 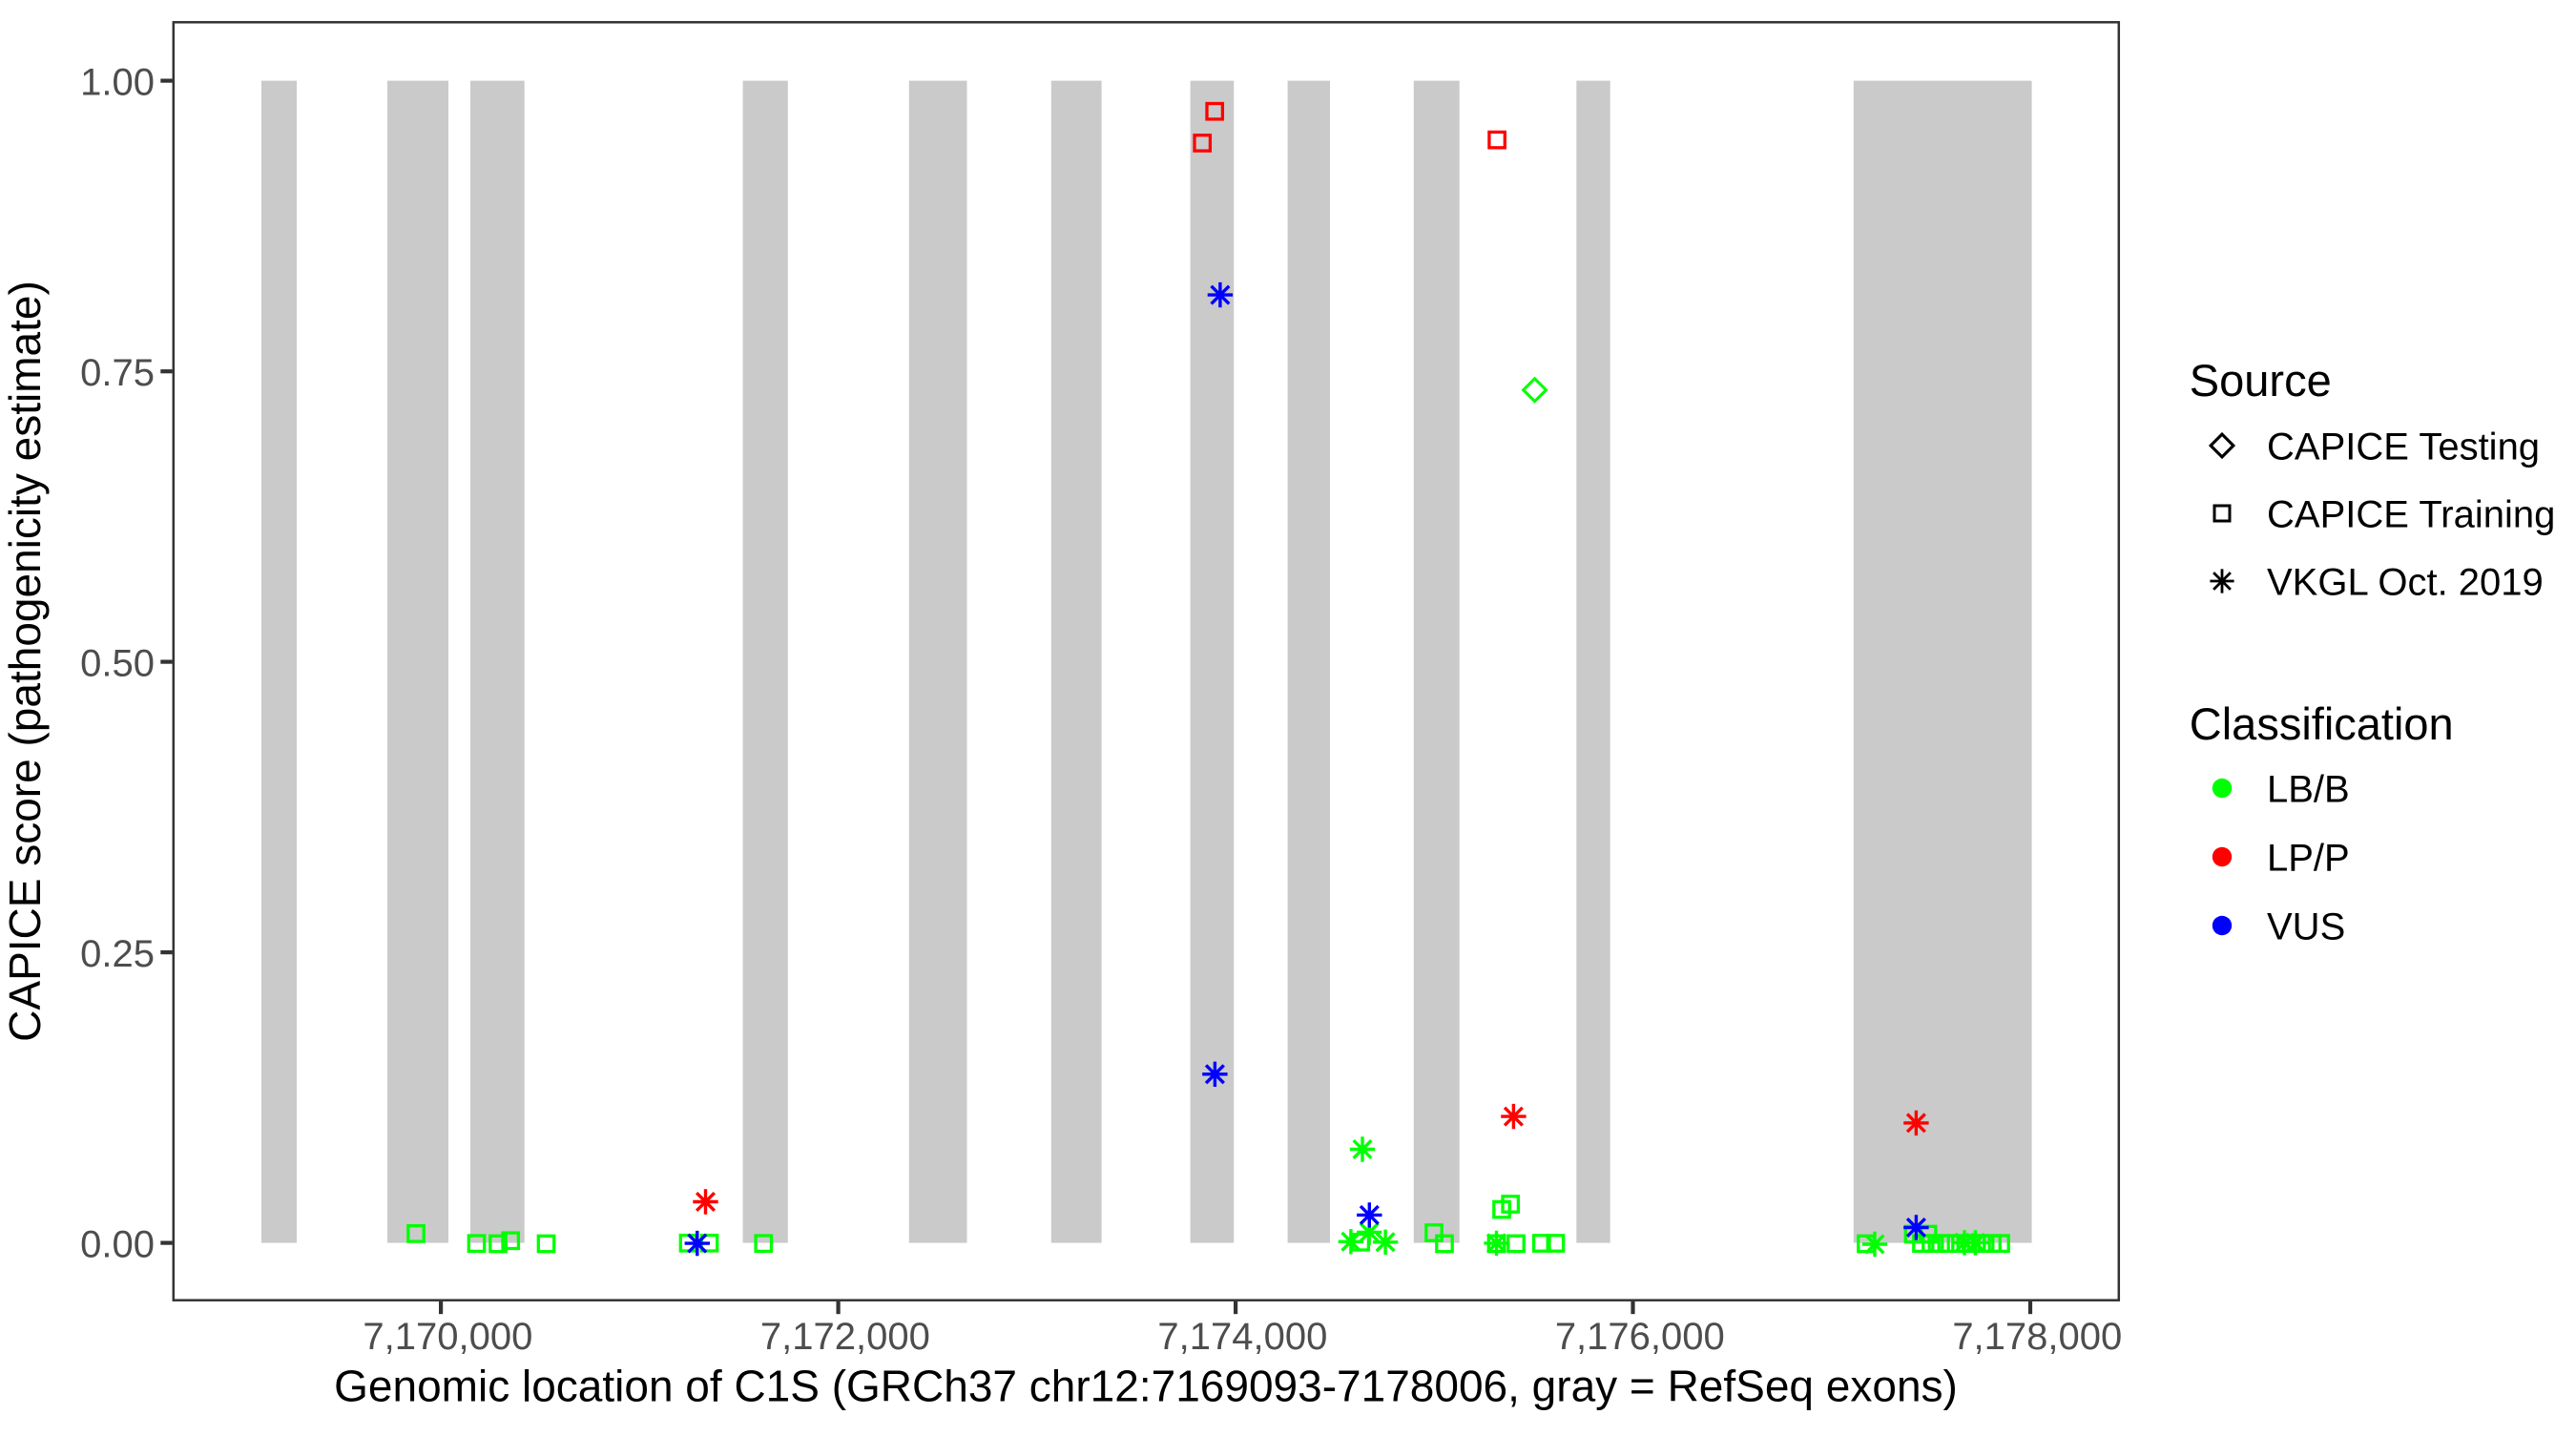 I want to click on svg-text: 7,174,000, so click(x=1242, y=1337).